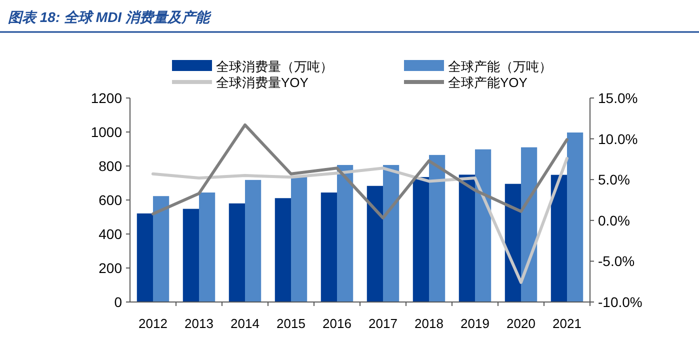 This screenshot has width=699, height=346. What do you see at coordinates (106, 98) in the screenshot?
I see `y-tick-label: 1200` at bounding box center [106, 98].